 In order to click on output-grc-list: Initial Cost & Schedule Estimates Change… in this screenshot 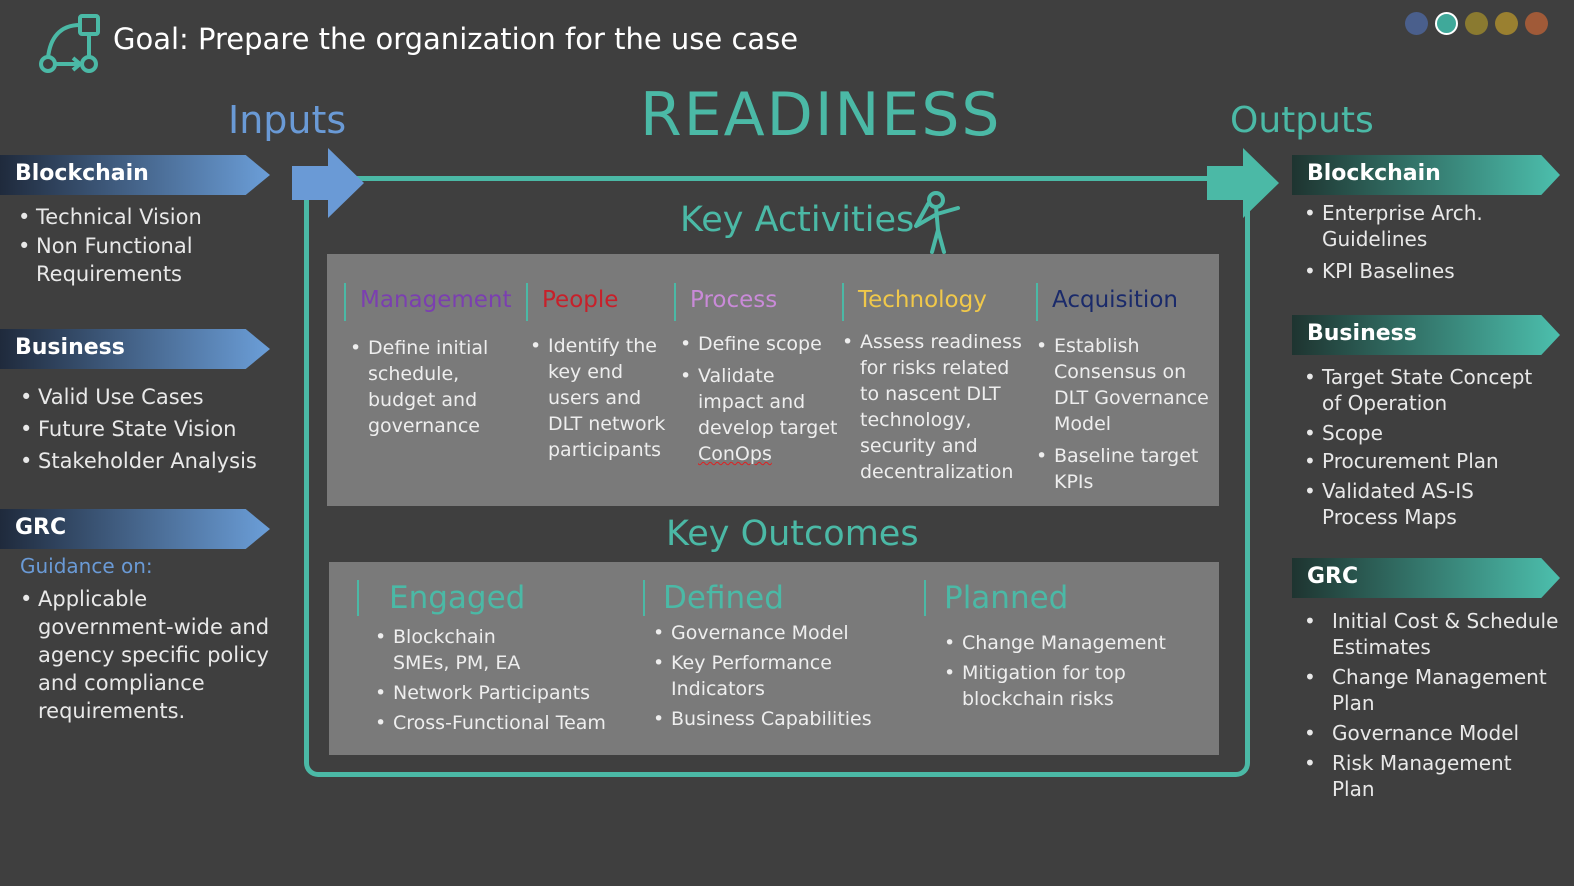, I will do `click(1432, 705)`.